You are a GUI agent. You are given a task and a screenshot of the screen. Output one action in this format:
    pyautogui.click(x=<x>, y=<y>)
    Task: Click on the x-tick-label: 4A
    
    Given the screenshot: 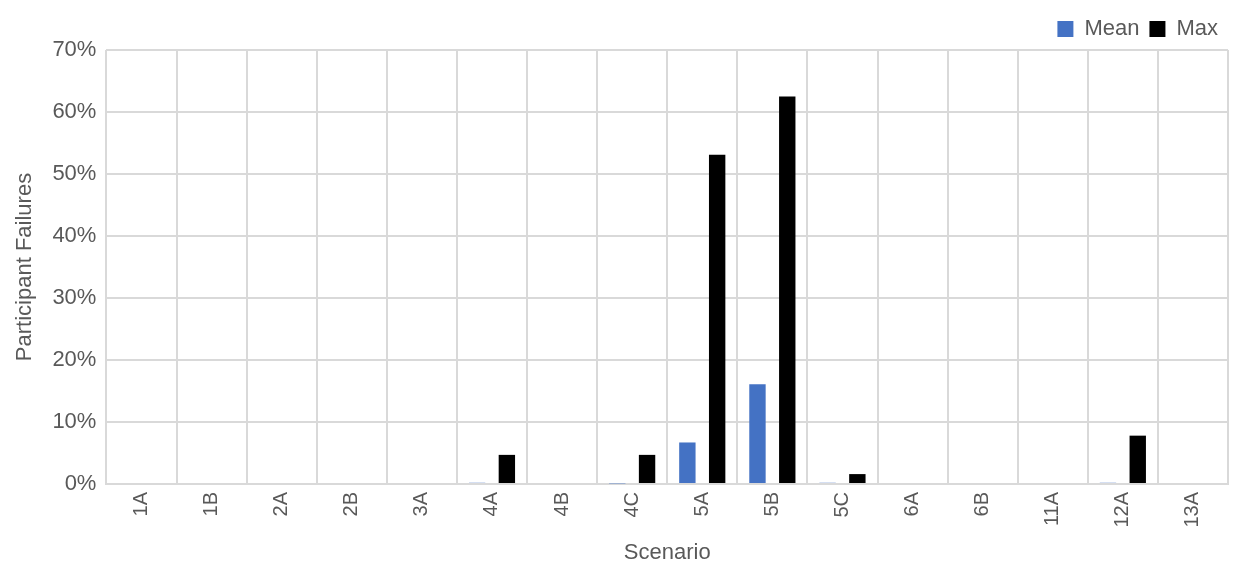 What is the action you would take?
    pyautogui.click(x=490, y=504)
    